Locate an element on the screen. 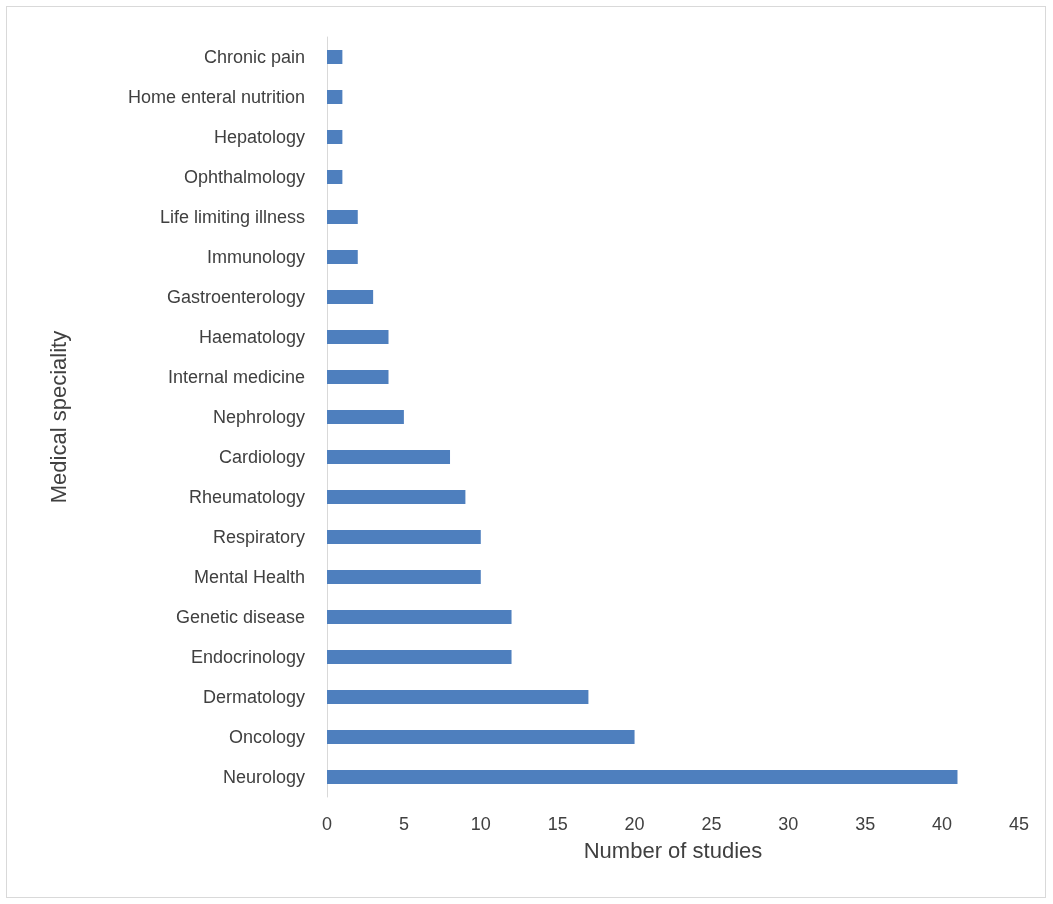  y-tick-label: Home enteral nutrition is located at coordinates (216, 97).